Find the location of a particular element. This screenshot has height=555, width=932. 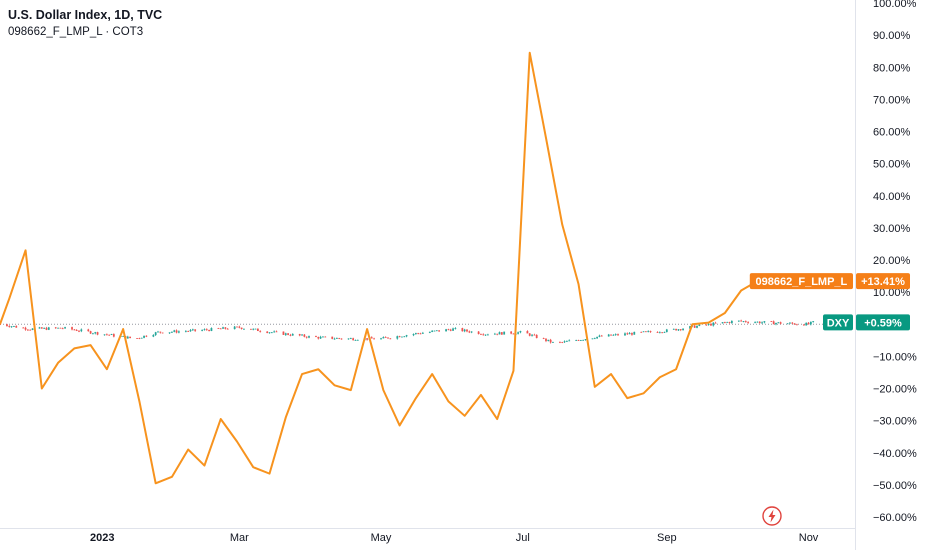

dxy-price-tag: DXY +0.59% is located at coordinates (866, 322).